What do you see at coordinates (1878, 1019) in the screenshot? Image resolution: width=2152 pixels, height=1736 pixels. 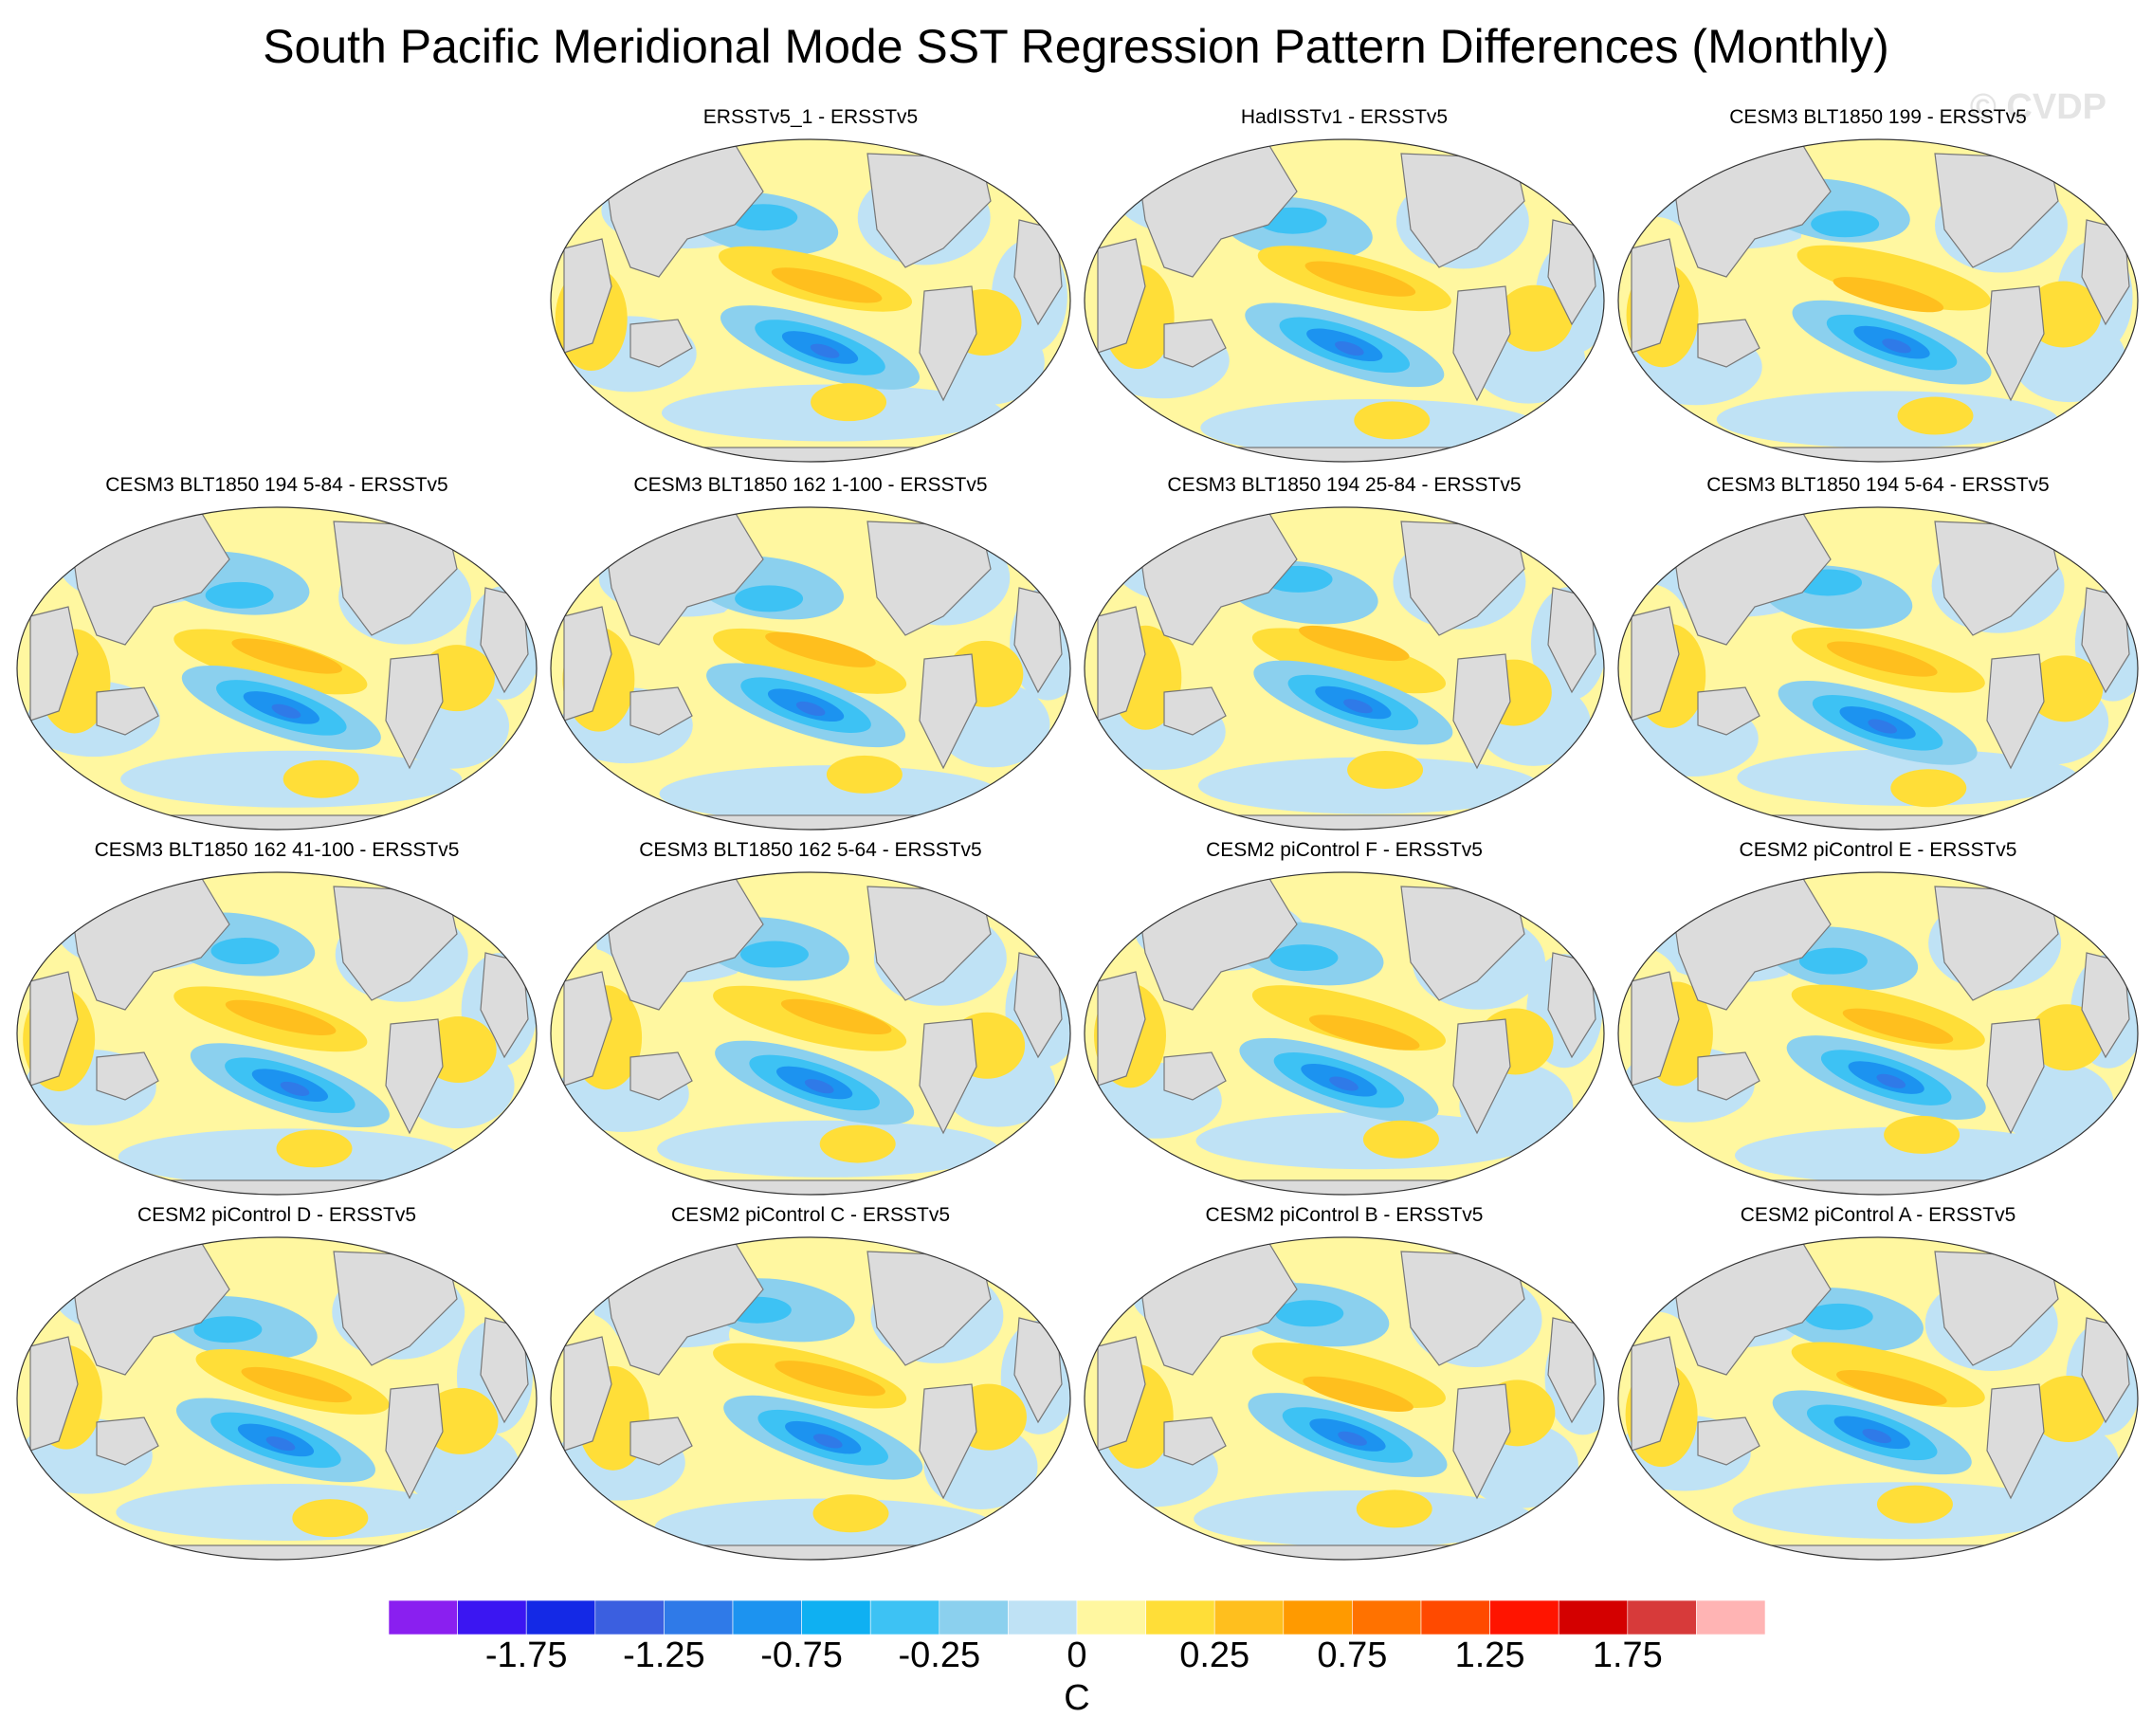 I see `map-panel: CESM2 piControl E - ERSSTv5` at bounding box center [1878, 1019].